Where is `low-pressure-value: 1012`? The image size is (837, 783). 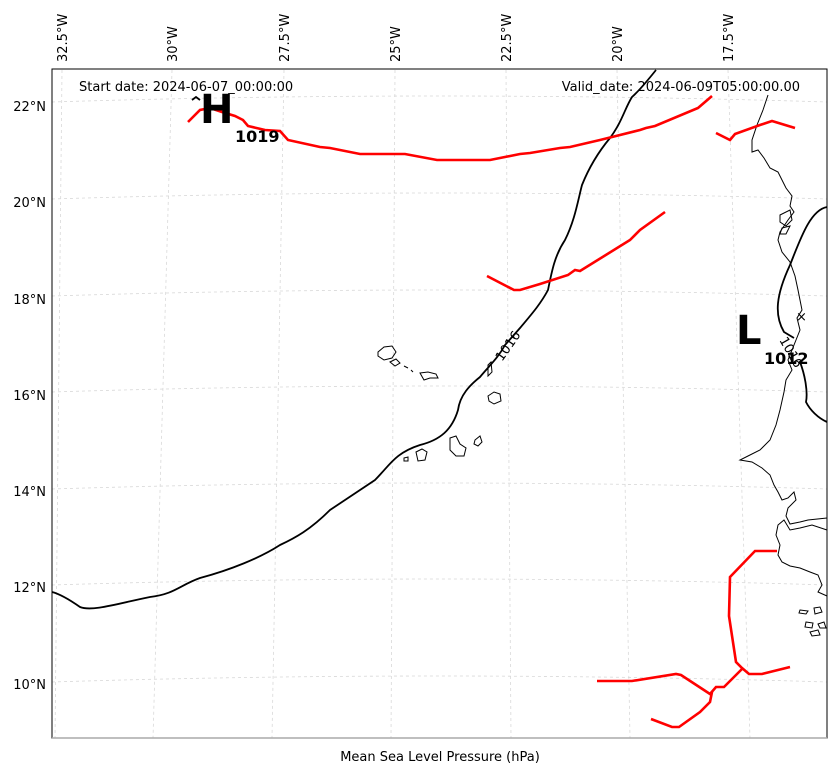 low-pressure-value: 1012 is located at coordinates (786, 358).